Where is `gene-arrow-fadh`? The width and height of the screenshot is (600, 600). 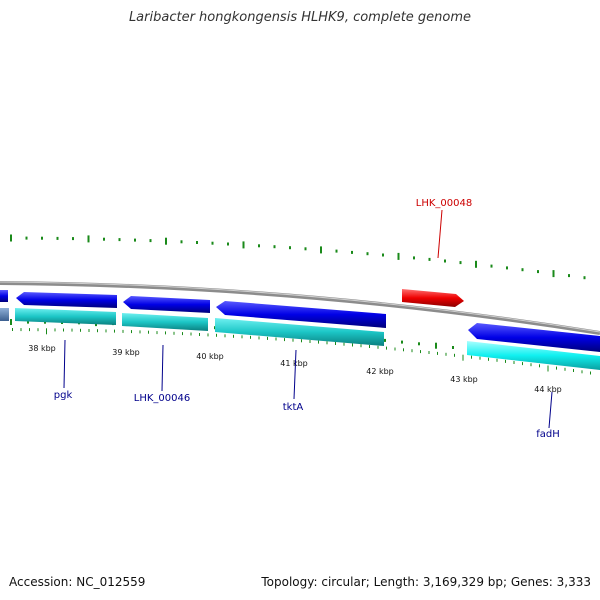 gene-arrow-fadh is located at coordinates (534, 337).